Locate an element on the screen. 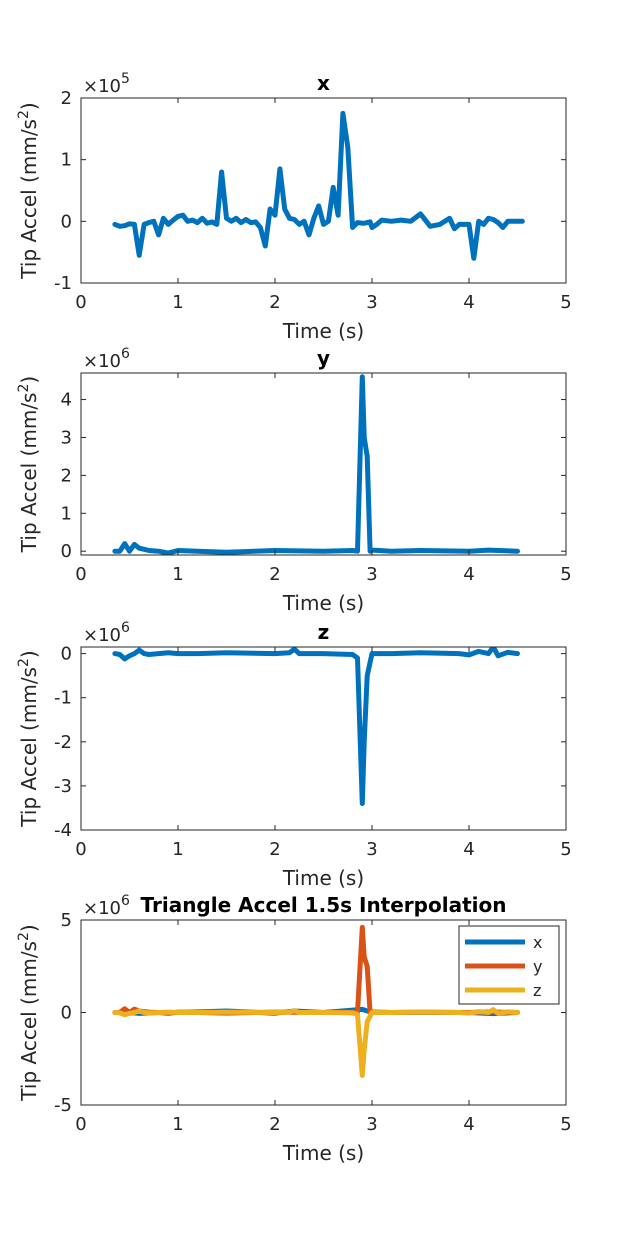 This screenshot has width=625, height=1250. chart-title: z is located at coordinates (324, 632).